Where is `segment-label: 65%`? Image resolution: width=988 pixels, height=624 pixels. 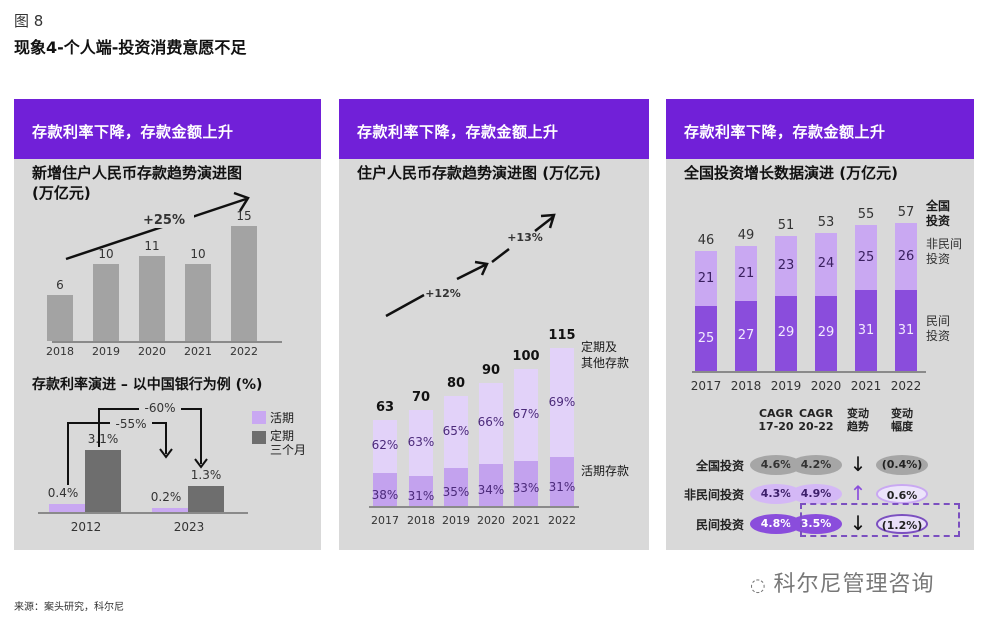
segment-label: 65% is located at coordinates (456, 431).